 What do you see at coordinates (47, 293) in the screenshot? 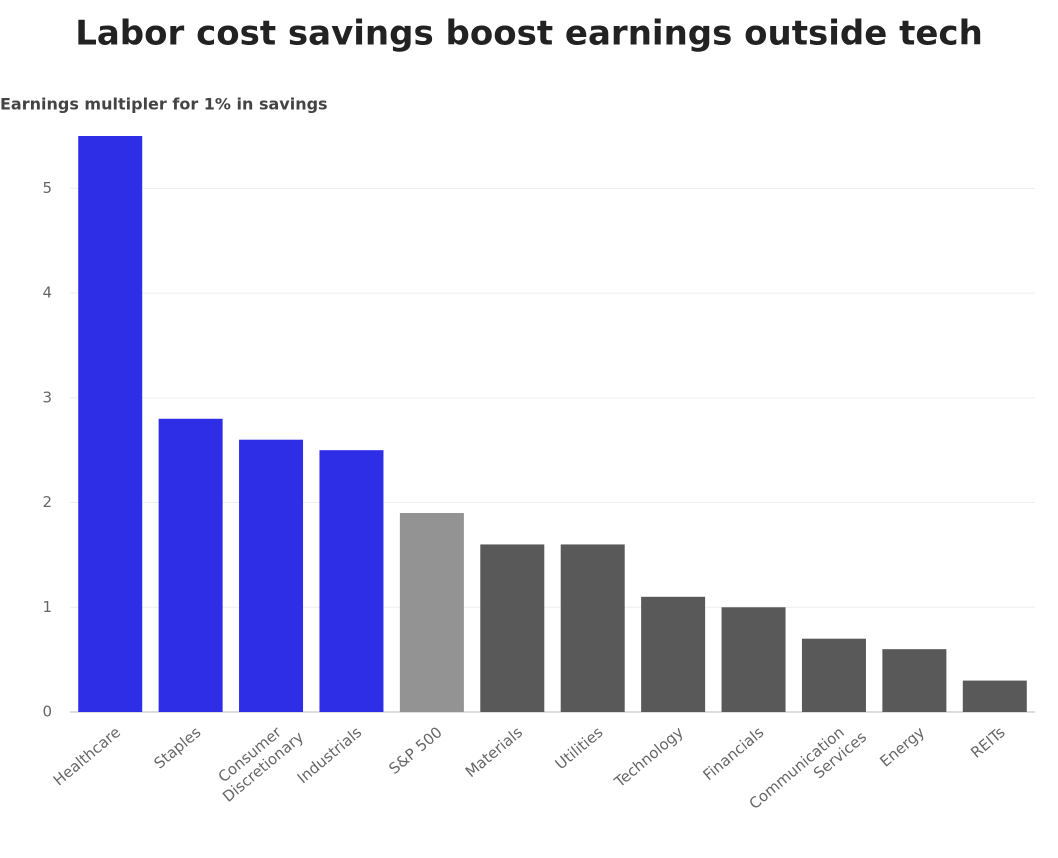
I see `y-tick-label: 4` at bounding box center [47, 293].